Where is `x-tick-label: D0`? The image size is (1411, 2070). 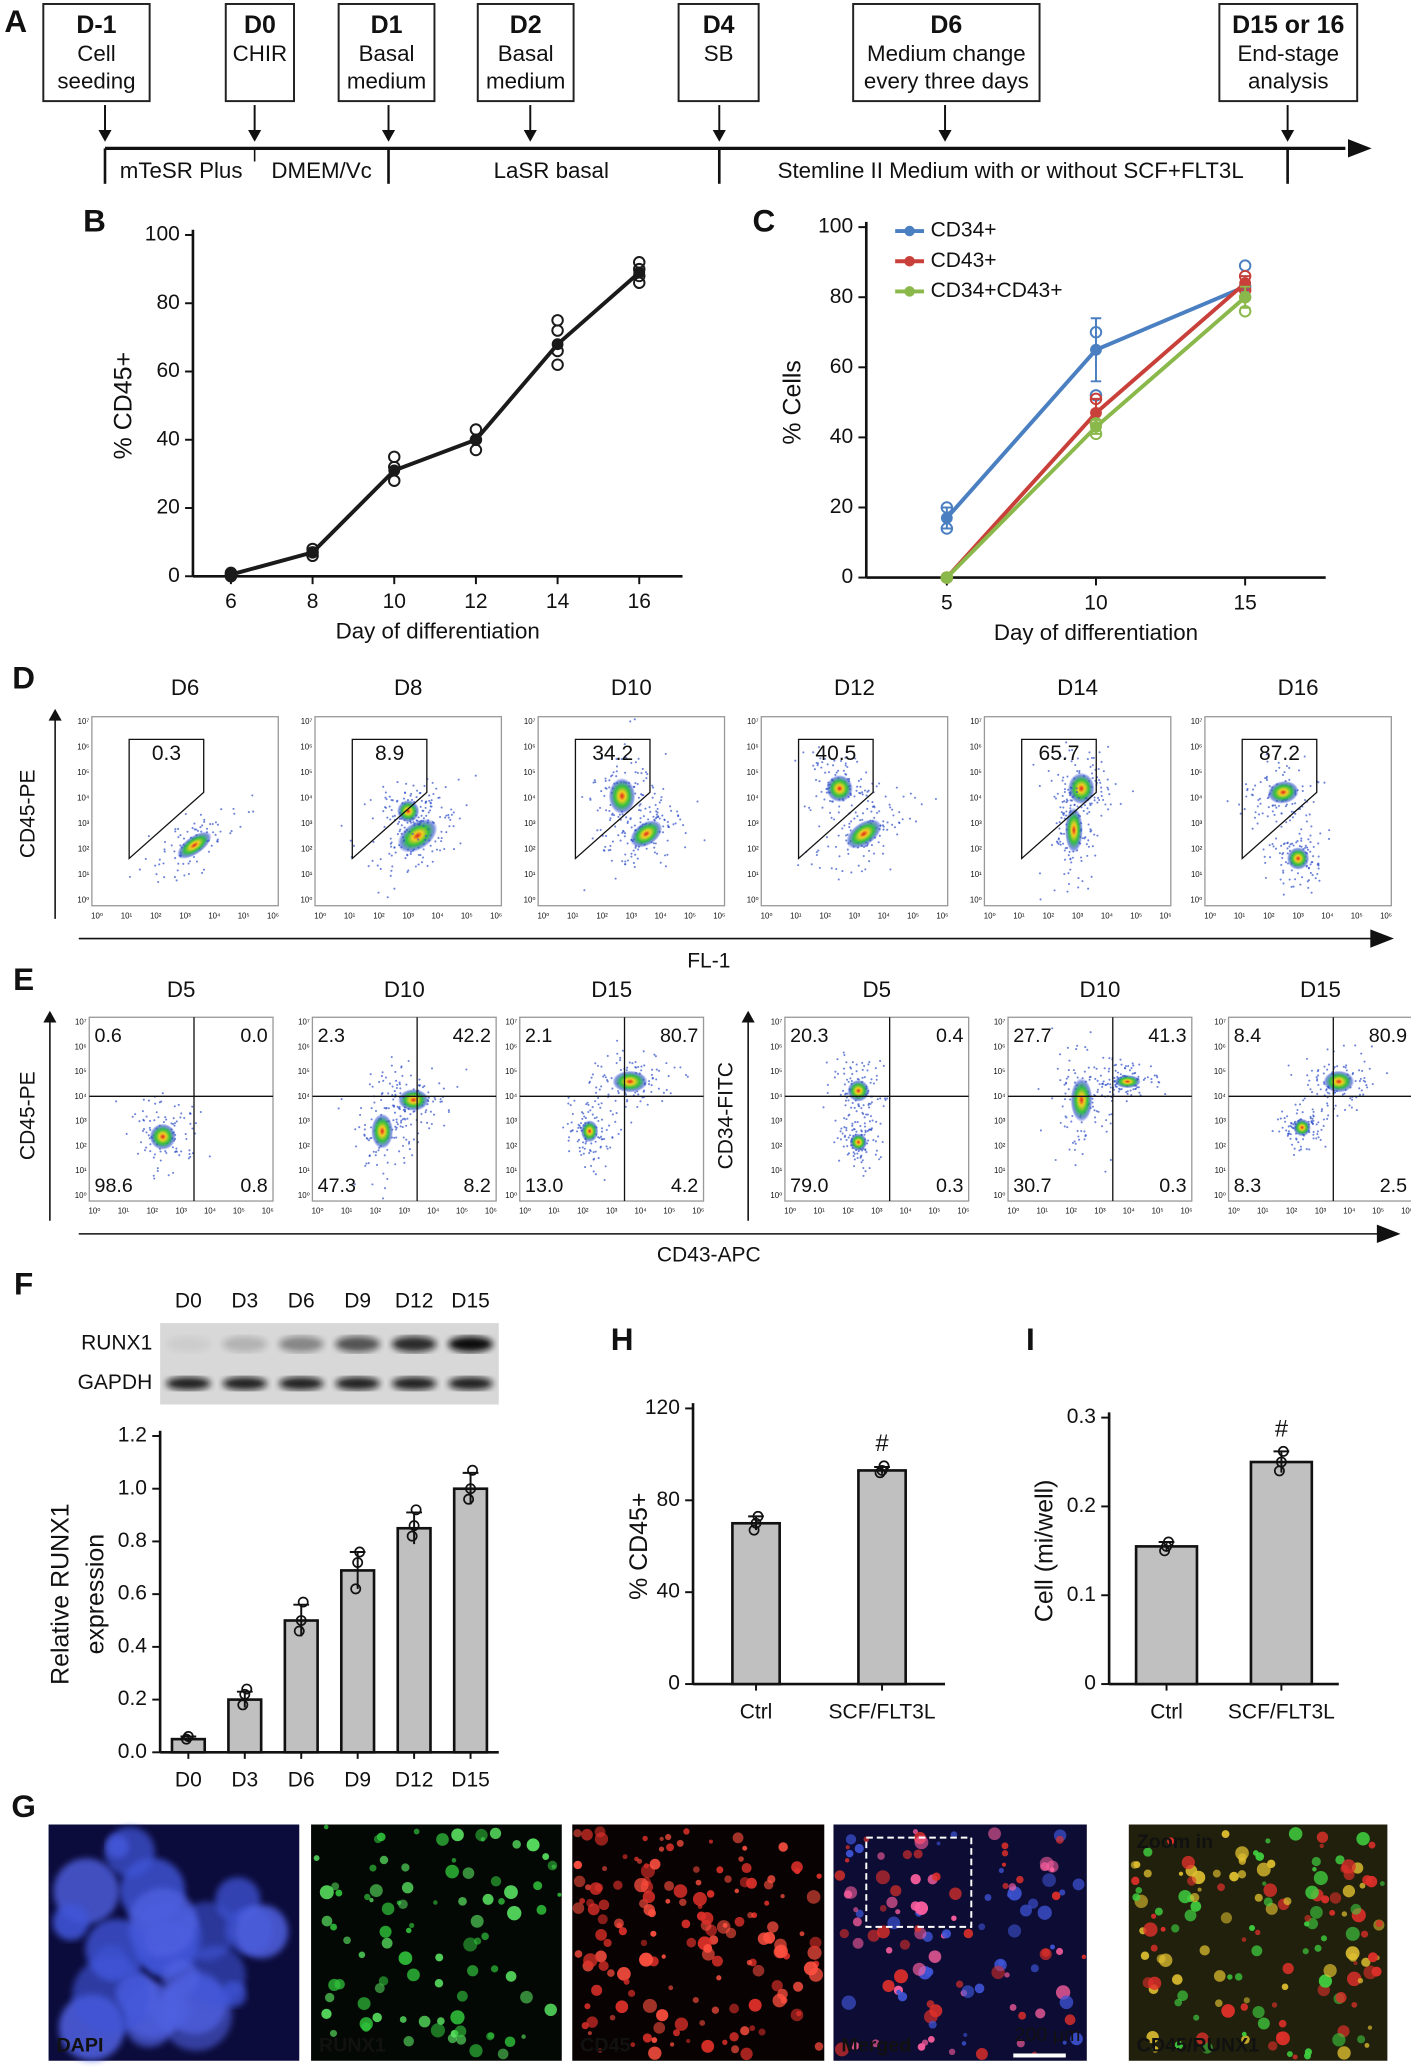 x-tick-label: D0 is located at coordinates (188, 1780).